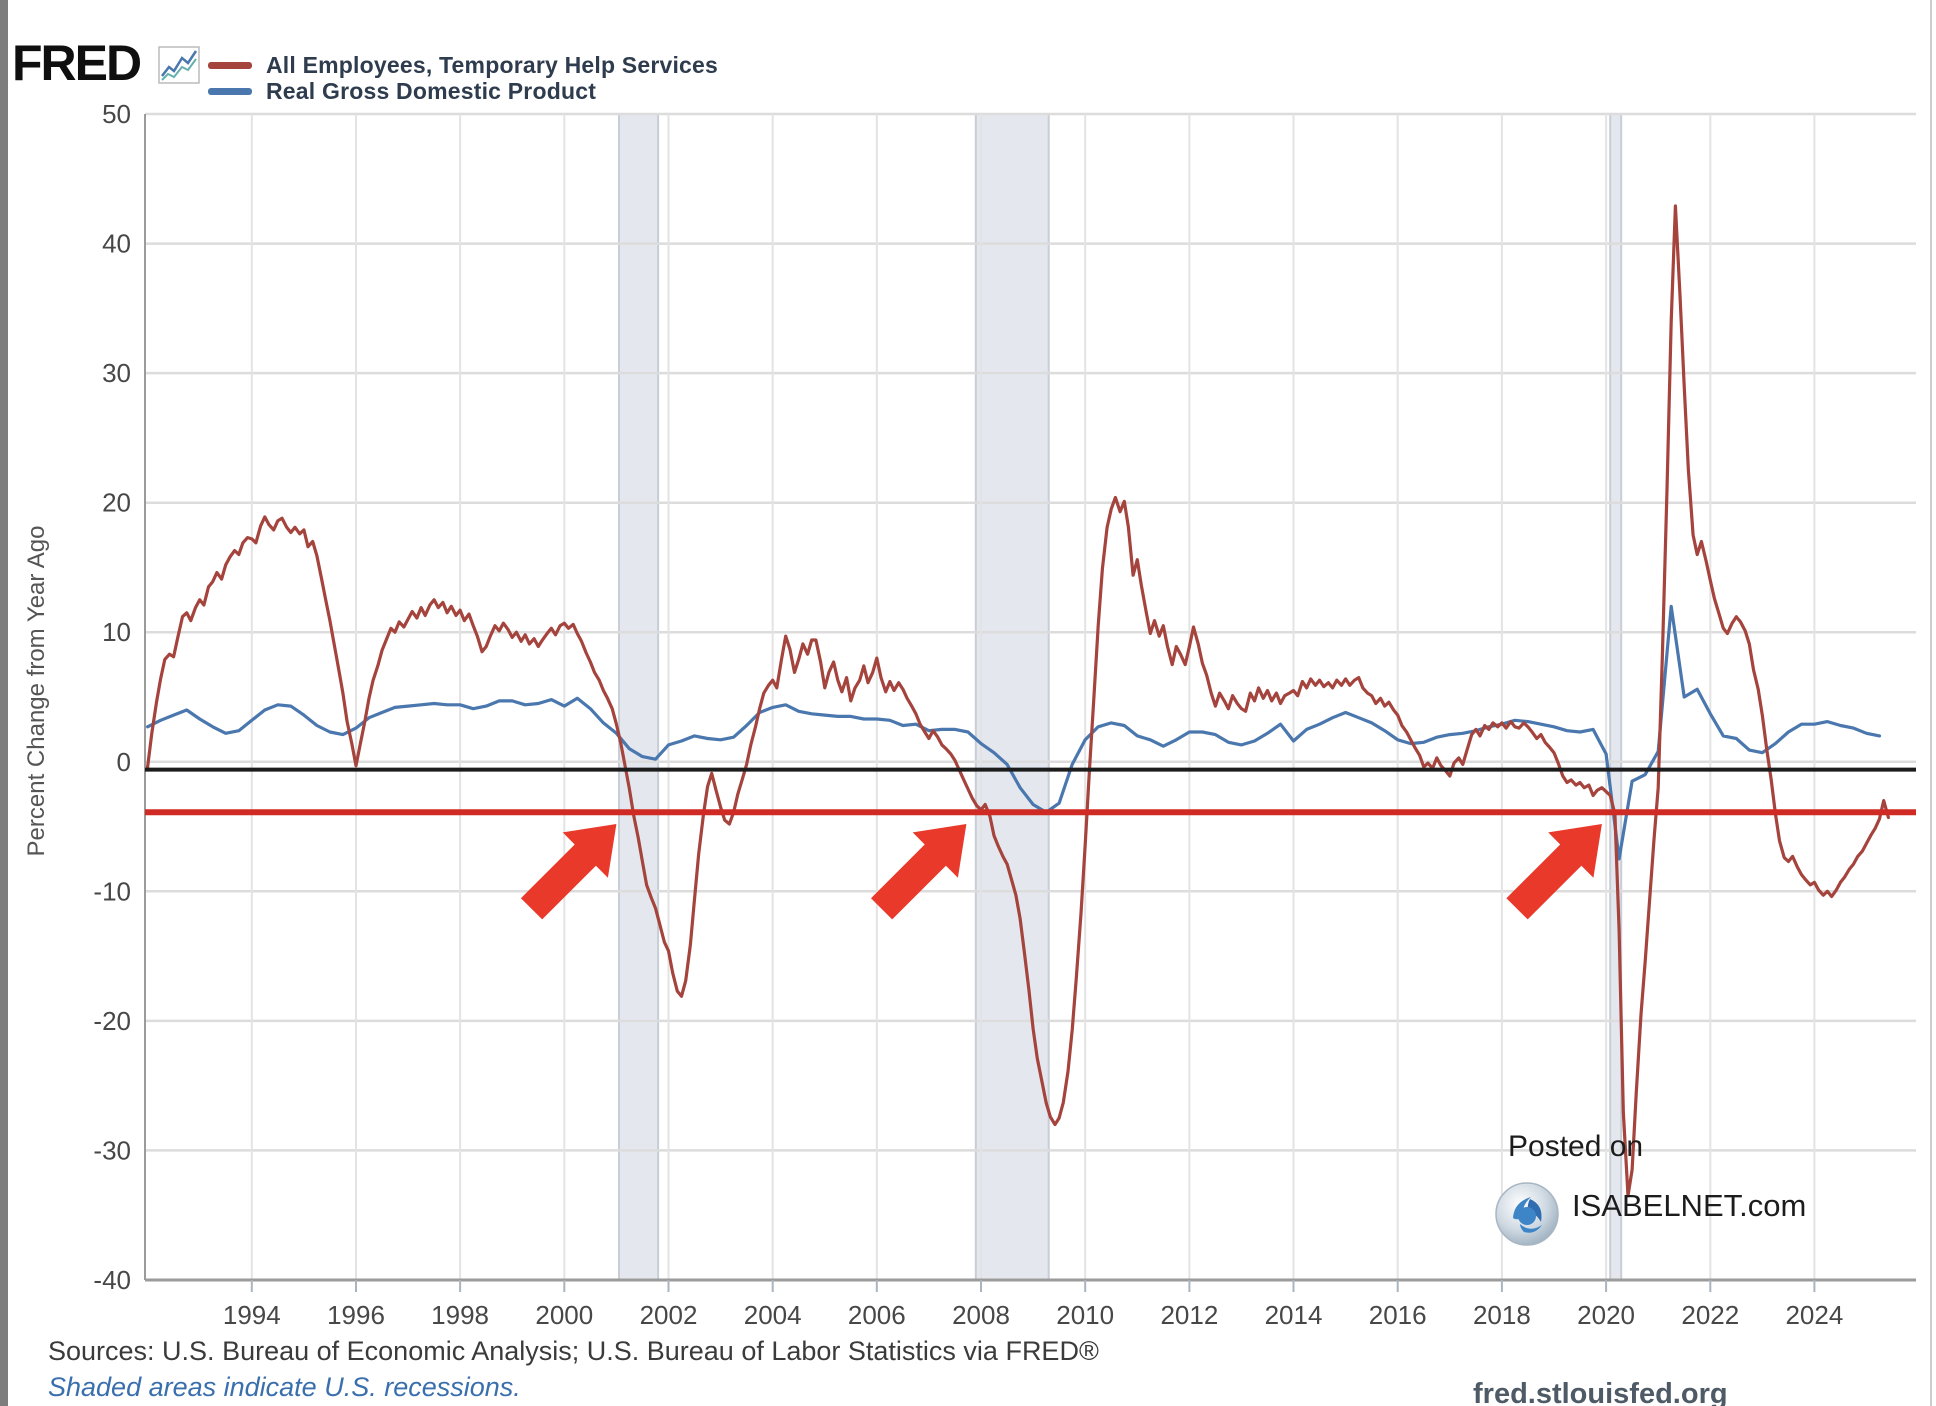 The image size is (1936, 1406). What do you see at coordinates (112, 891) in the screenshot?
I see `y-tick-label: -10` at bounding box center [112, 891].